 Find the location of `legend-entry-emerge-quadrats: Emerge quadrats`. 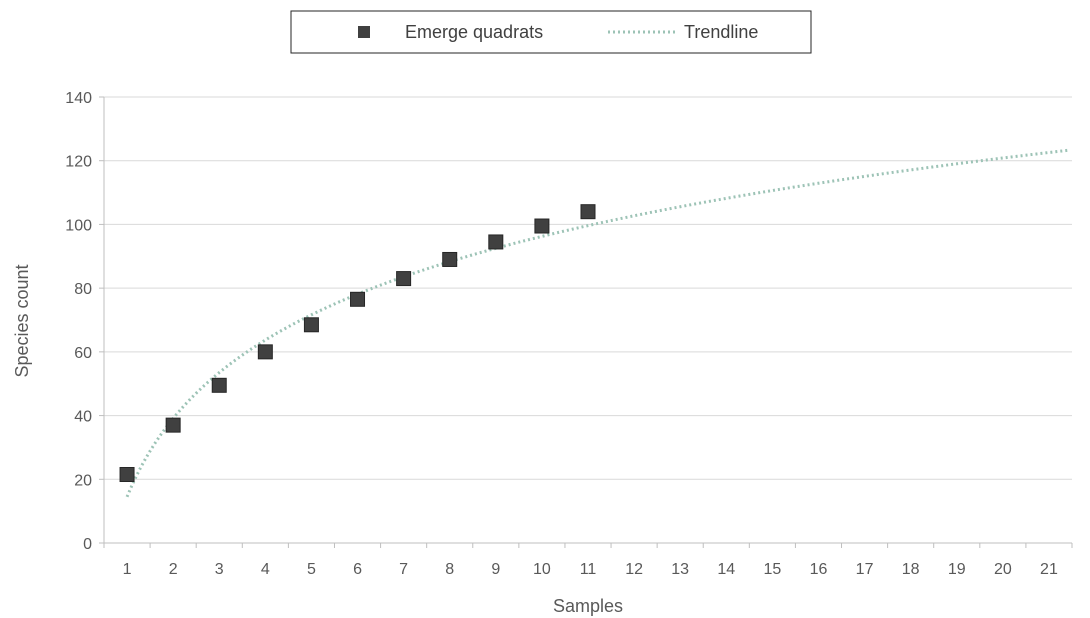

legend-entry-emerge-quadrats: Emerge quadrats is located at coordinates (474, 32).